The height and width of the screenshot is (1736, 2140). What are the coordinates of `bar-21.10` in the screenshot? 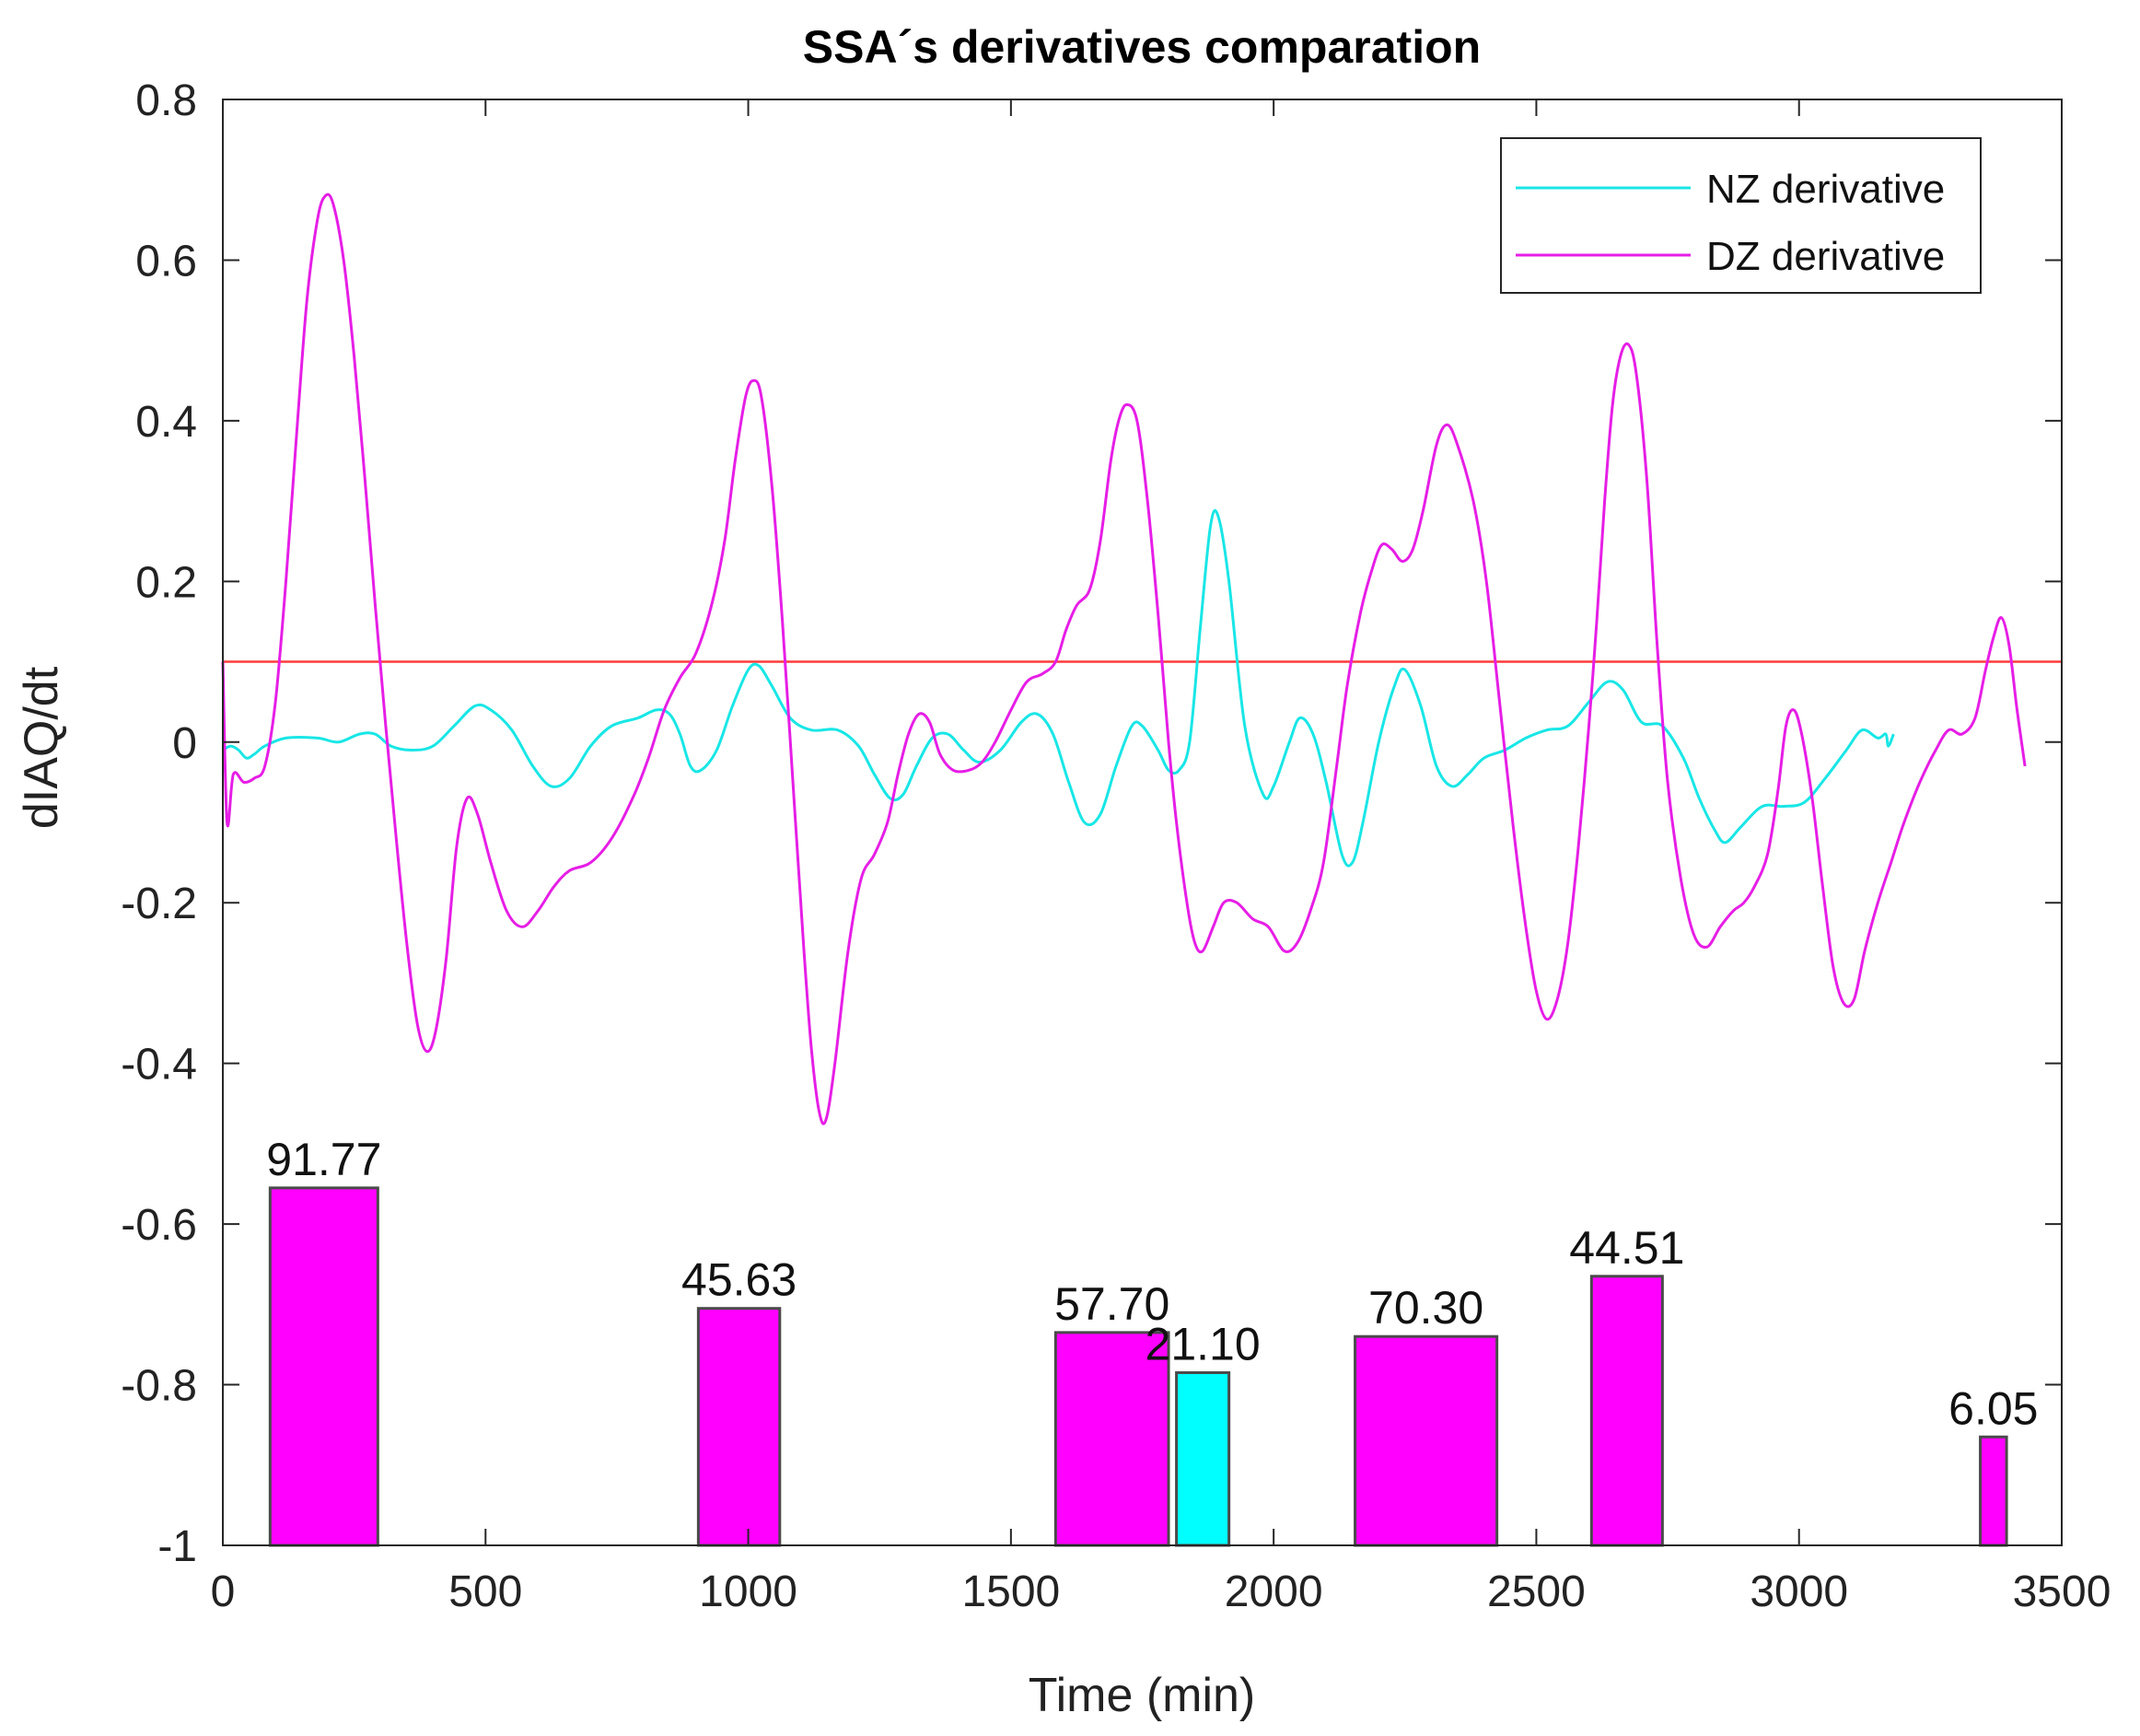 It's located at (1203, 1458).